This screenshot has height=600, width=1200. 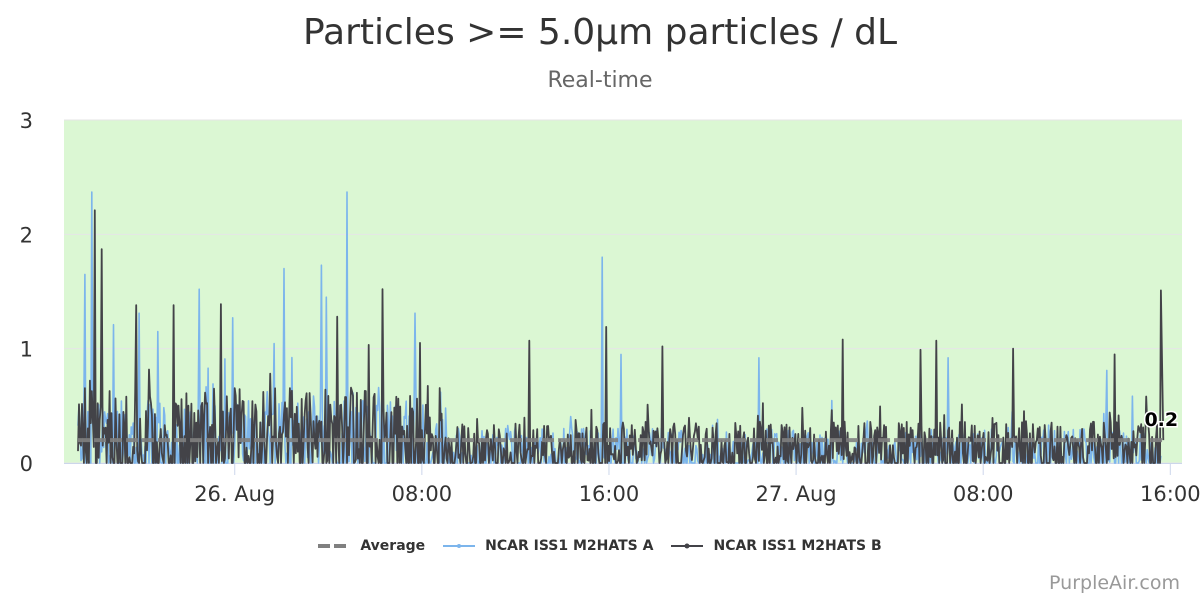 What do you see at coordinates (393, 546) in the screenshot?
I see `legend-label-average: Average` at bounding box center [393, 546].